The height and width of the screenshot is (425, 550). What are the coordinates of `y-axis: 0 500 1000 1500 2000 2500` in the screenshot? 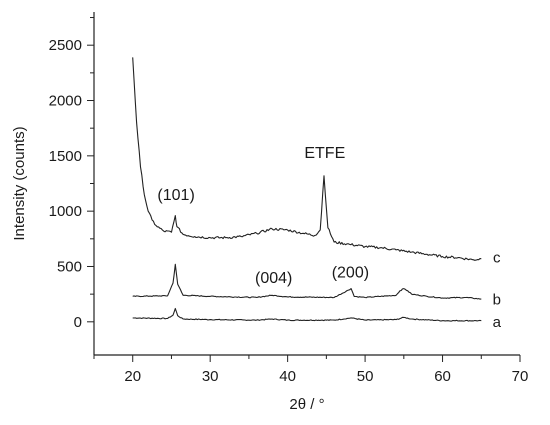 It's located at (71, 174).